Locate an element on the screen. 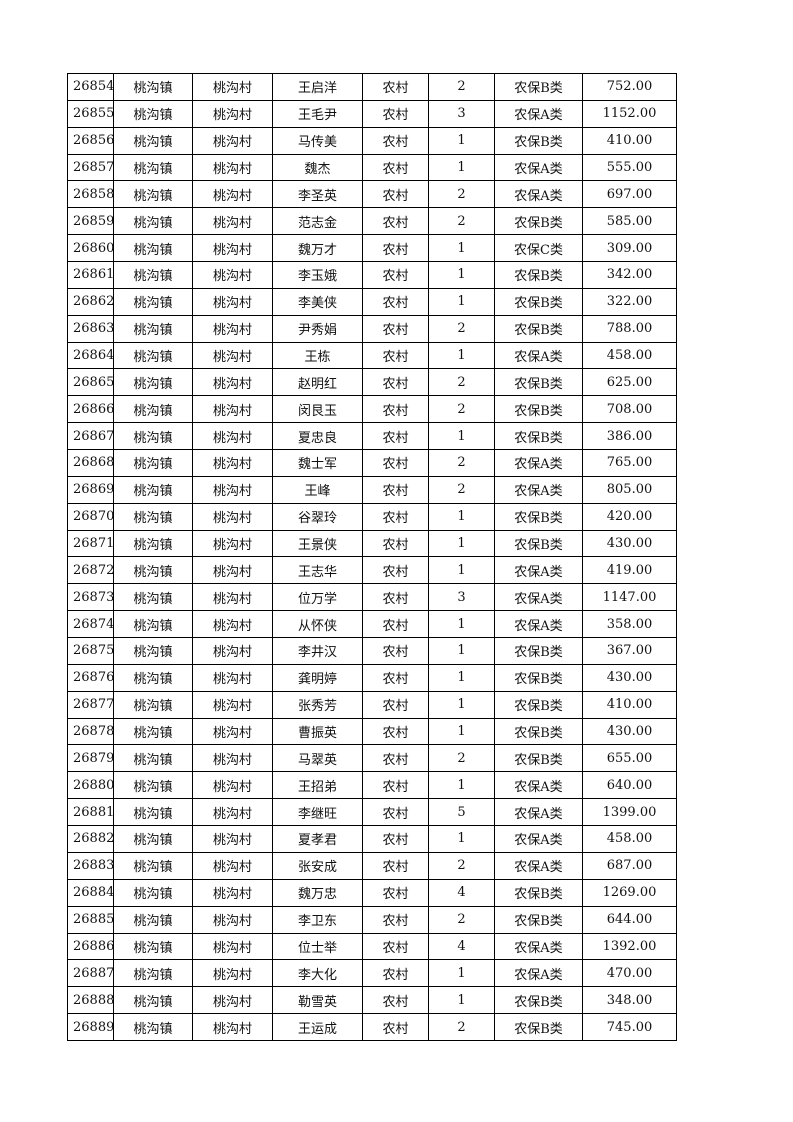 The width and height of the screenshot is (793, 1122). household-size: 3 is located at coordinates (461, 113).